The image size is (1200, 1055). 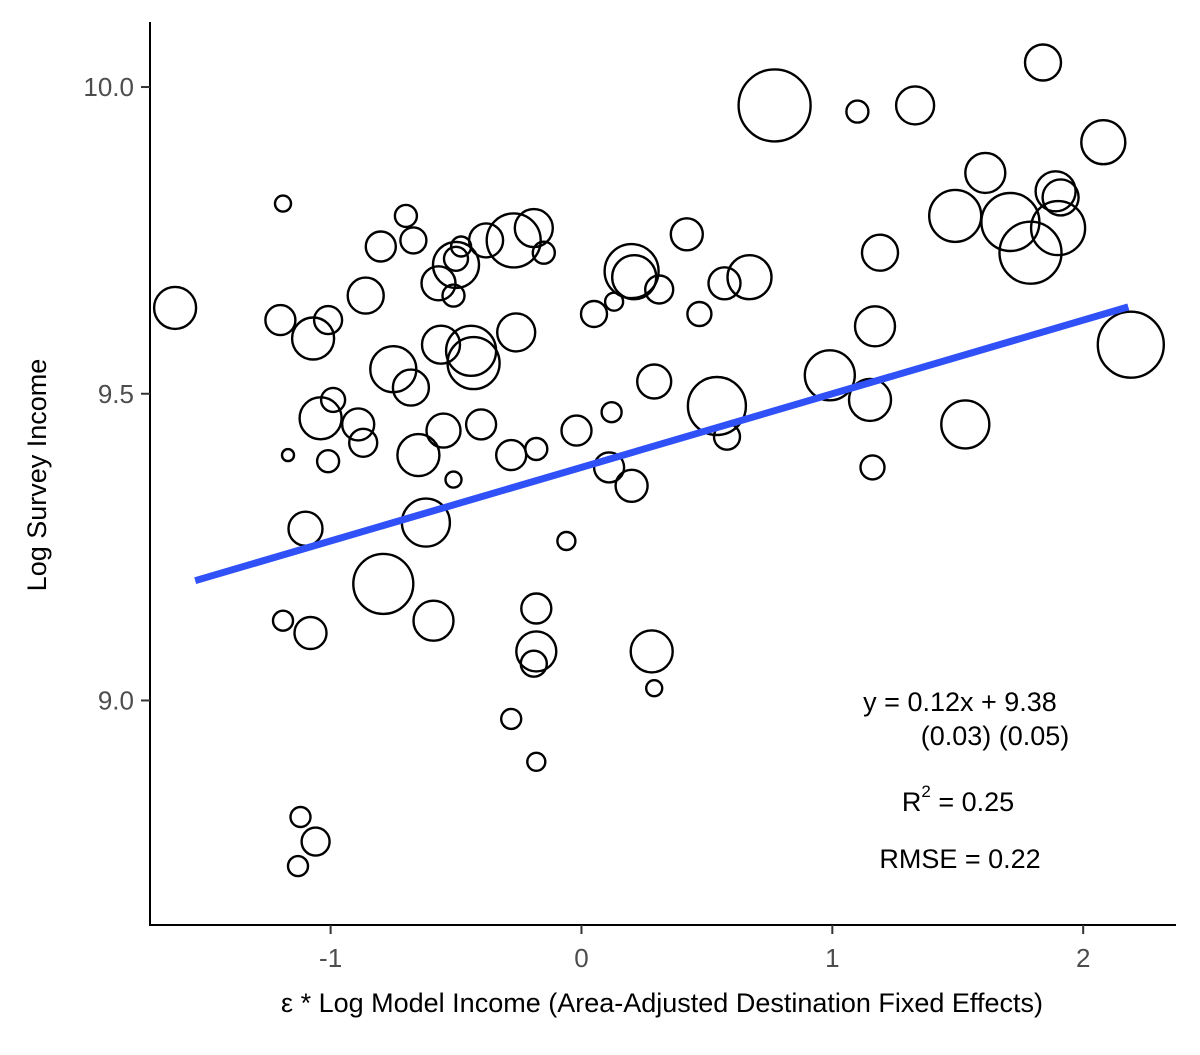 I want to click on x-tick-label: -1, so click(x=330, y=958).